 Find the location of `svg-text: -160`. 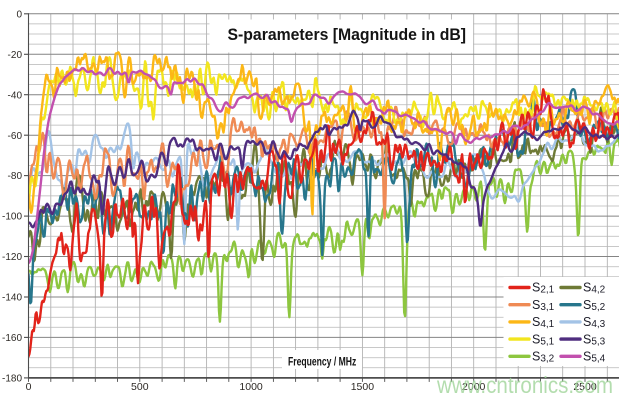

svg-text: -160 is located at coordinates (12, 338).